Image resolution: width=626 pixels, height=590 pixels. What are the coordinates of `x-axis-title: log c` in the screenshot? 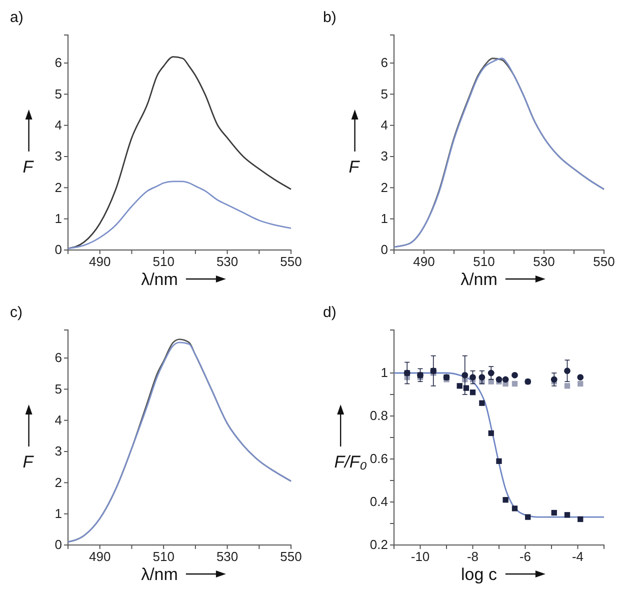 It's located at (479, 574).